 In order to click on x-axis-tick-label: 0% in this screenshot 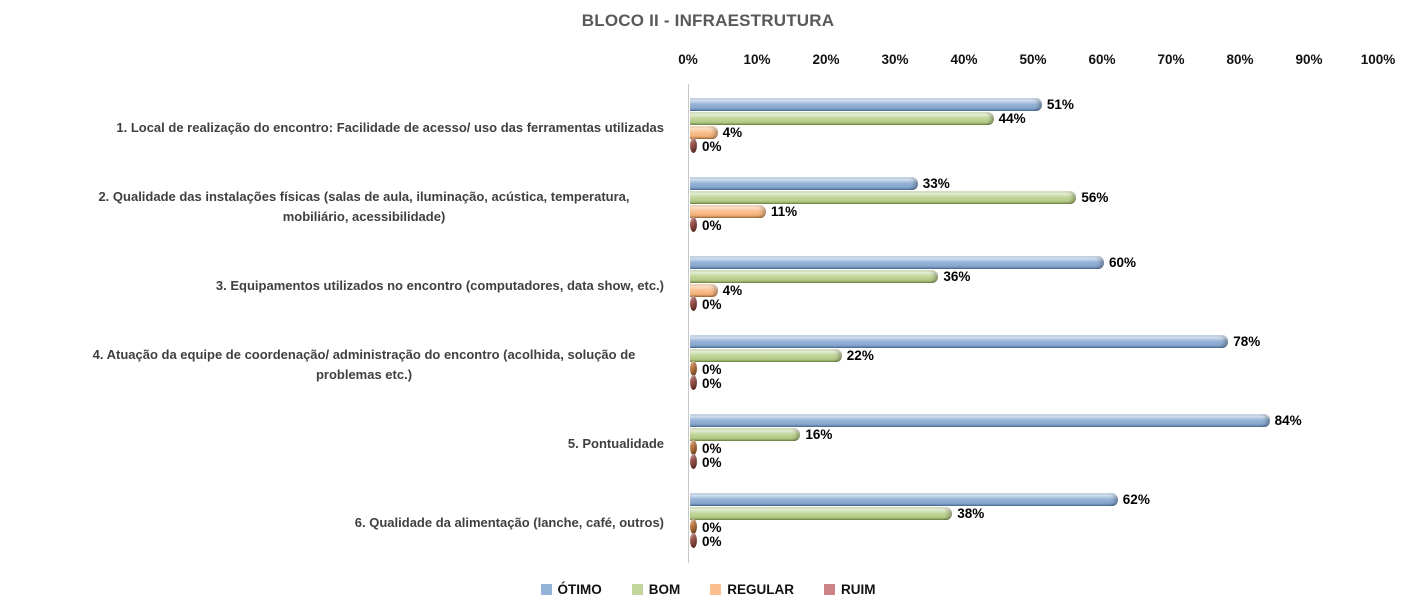, I will do `click(688, 59)`.